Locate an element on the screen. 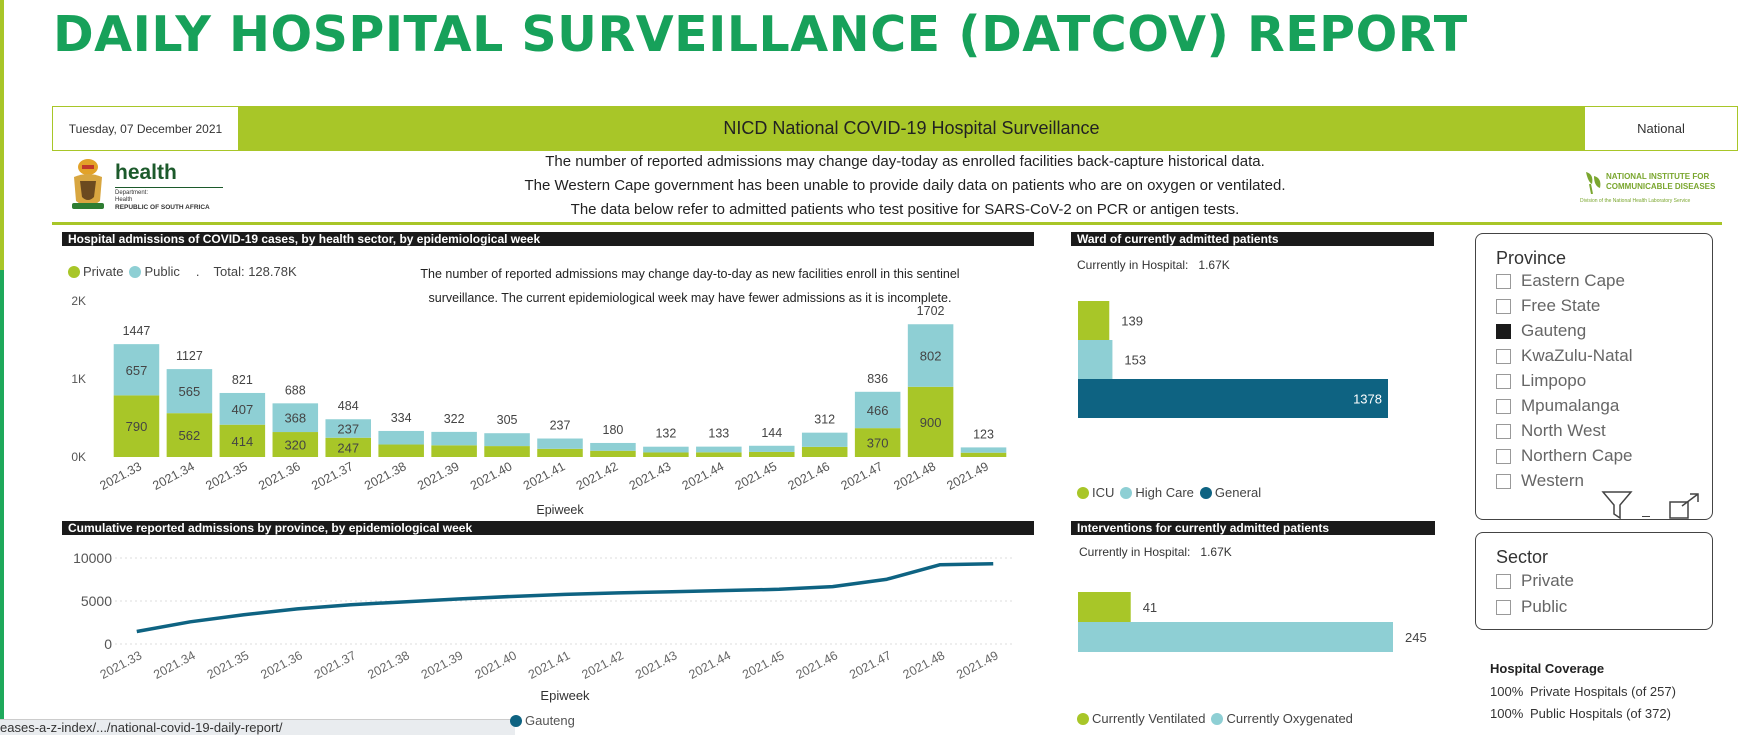 The width and height of the screenshot is (1760, 735). x-tick-label: 2021.35 is located at coordinates (228, 665).